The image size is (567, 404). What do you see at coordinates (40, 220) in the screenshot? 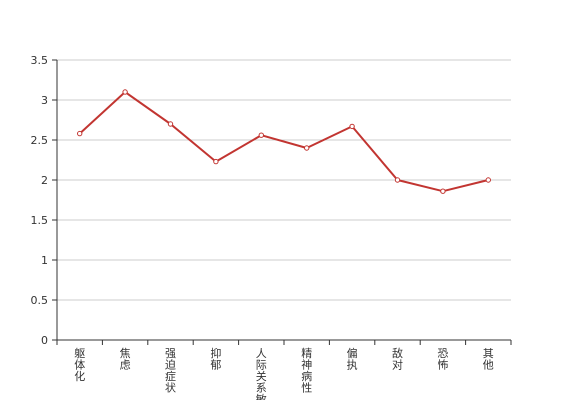
I see `y-tick-label: 1.5` at bounding box center [40, 220].